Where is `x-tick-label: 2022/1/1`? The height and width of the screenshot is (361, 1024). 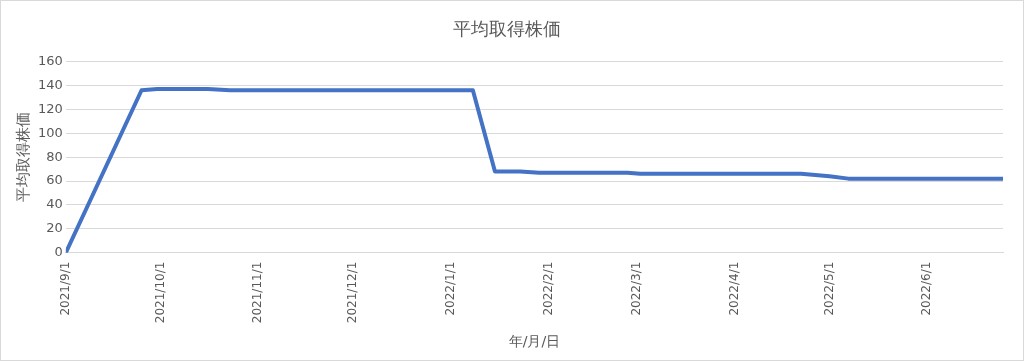 x-tick-label: 2022/1/1 is located at coordinates (449, 288).